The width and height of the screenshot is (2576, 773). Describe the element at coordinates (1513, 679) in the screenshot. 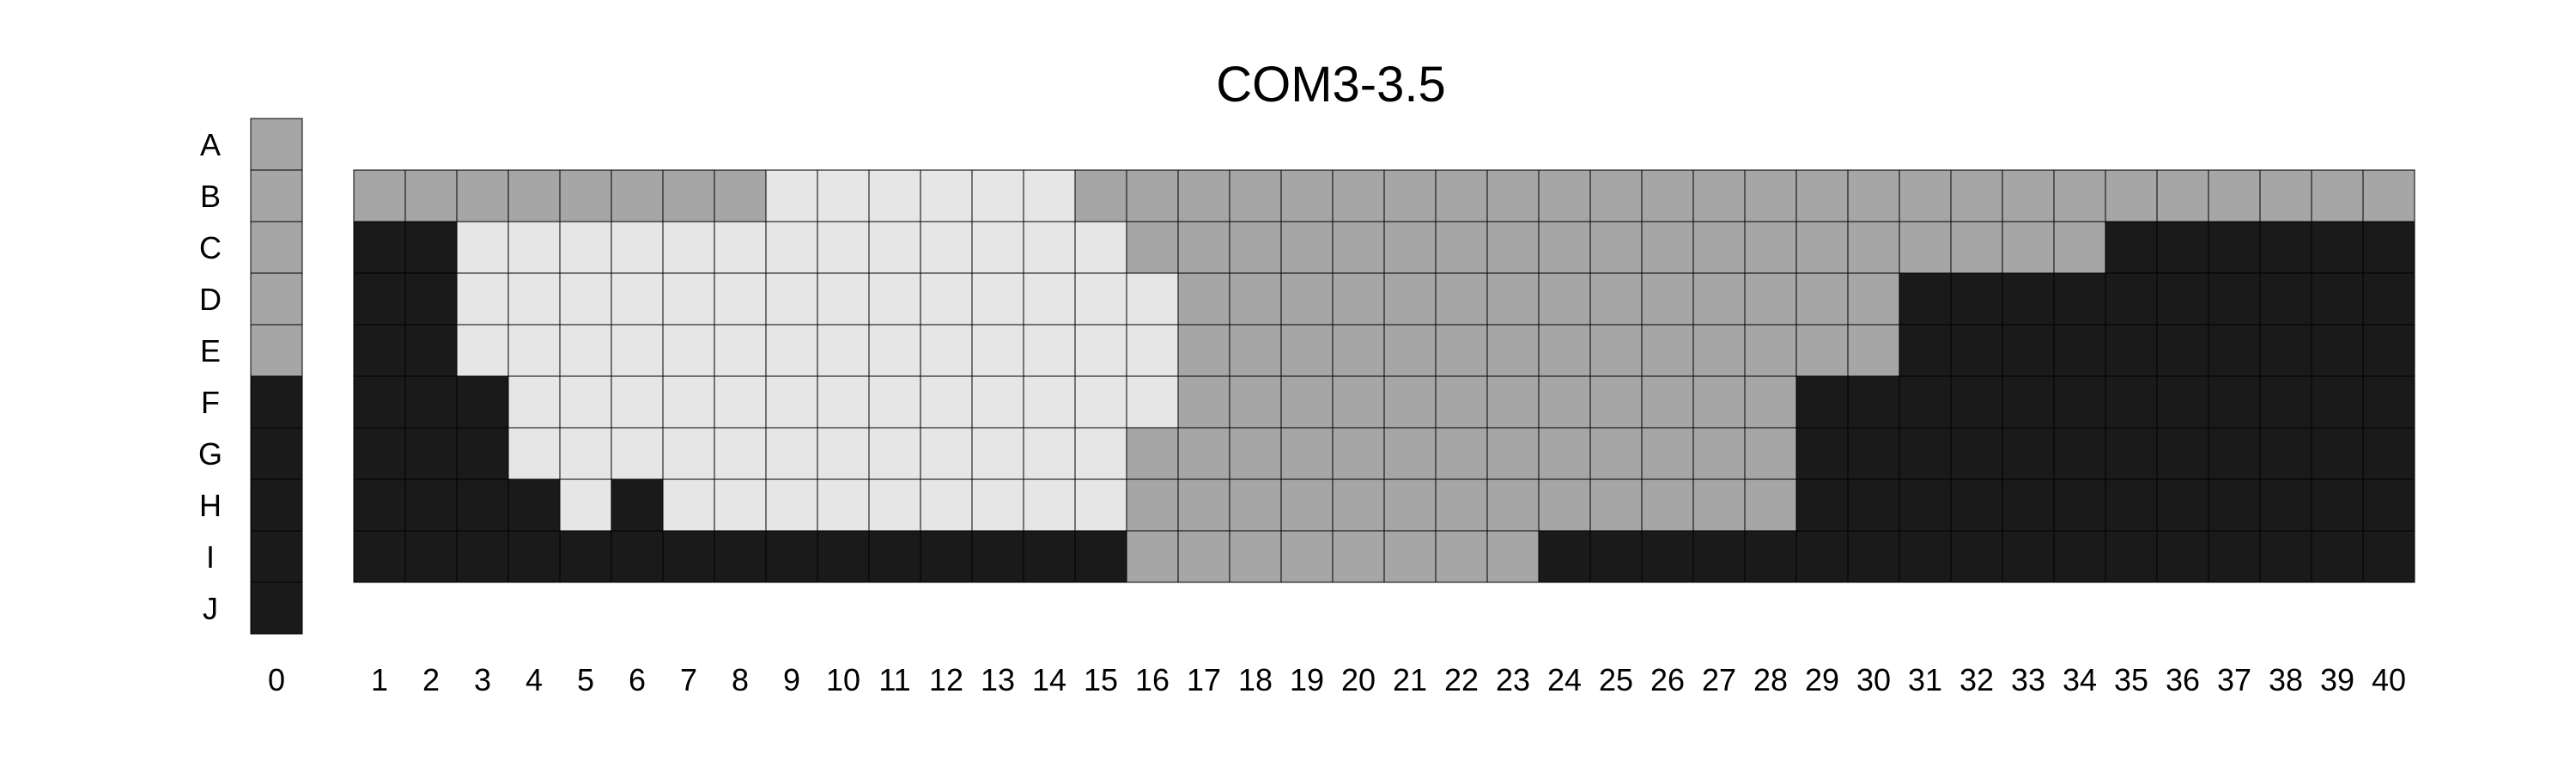

I see `column-label-23: 23` at that location.